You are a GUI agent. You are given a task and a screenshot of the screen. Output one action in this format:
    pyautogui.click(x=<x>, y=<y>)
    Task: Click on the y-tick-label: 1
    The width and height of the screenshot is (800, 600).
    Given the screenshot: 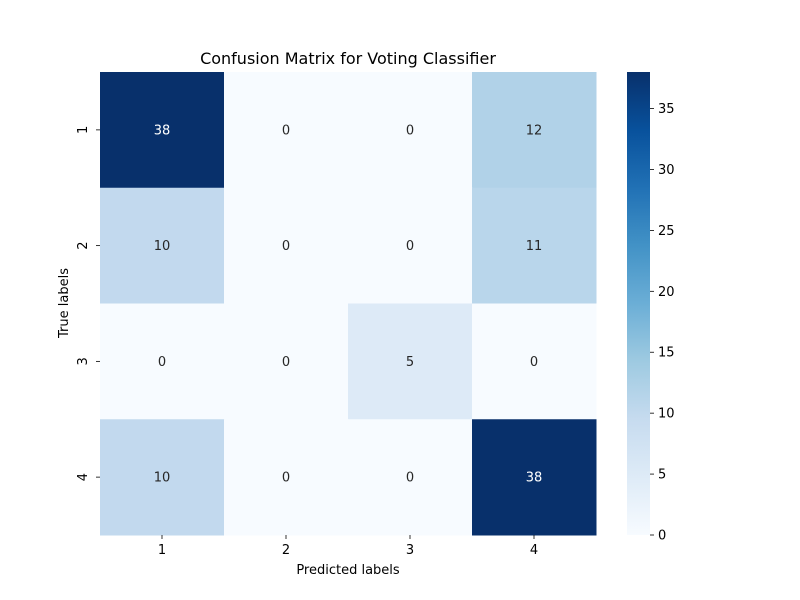 What is the action you would take?
    pyautogui.click(x=83, y=130)
    